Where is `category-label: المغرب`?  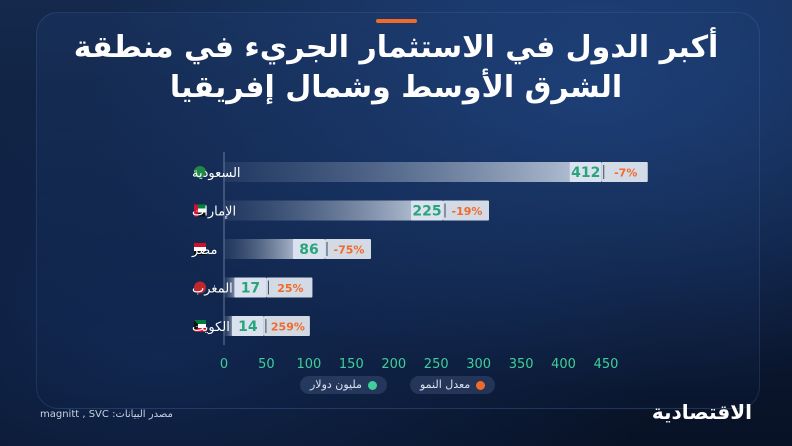
category-label: المغرب is located at coordinates (212, 289).